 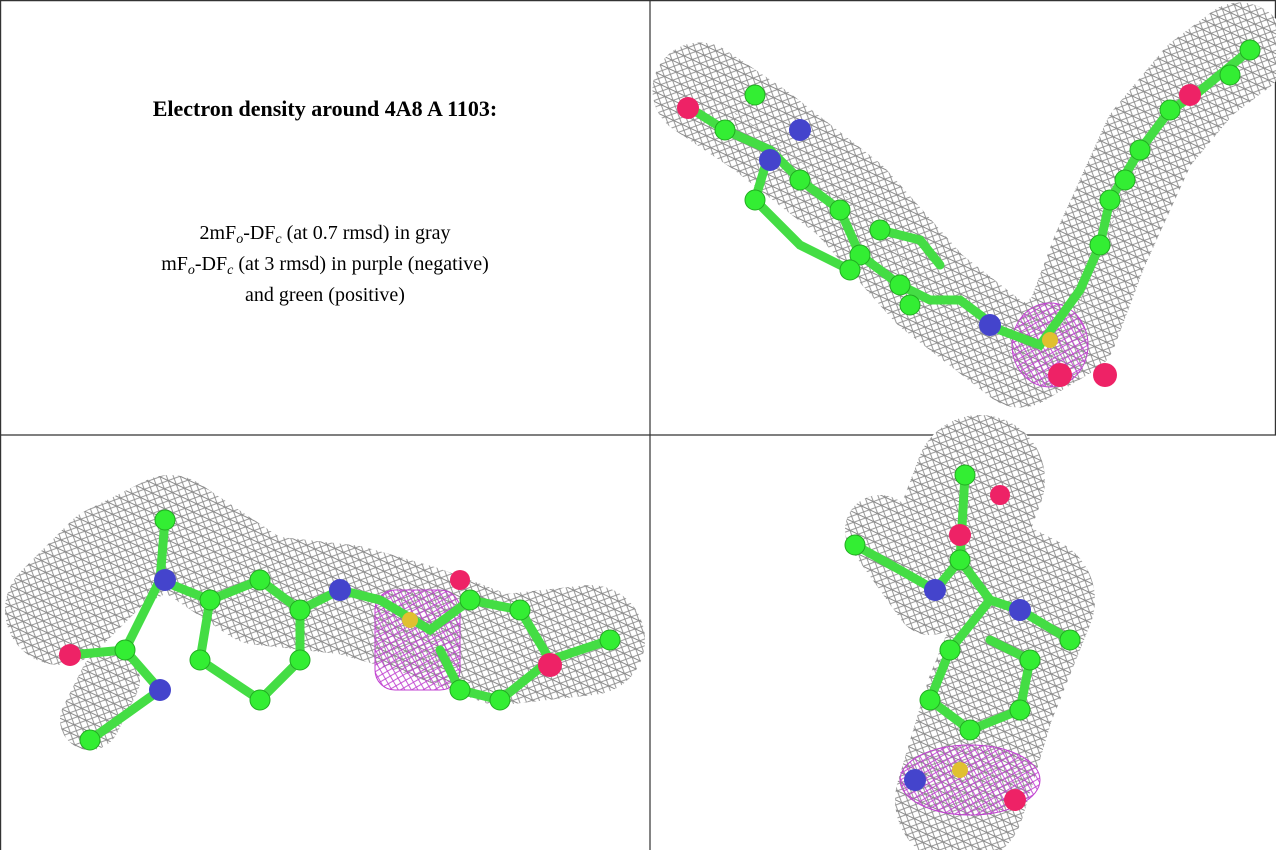 I want to click on caption-line: mFo-DFc (at 3 rmsd) in purple (negative), so click(x=325, y=264).